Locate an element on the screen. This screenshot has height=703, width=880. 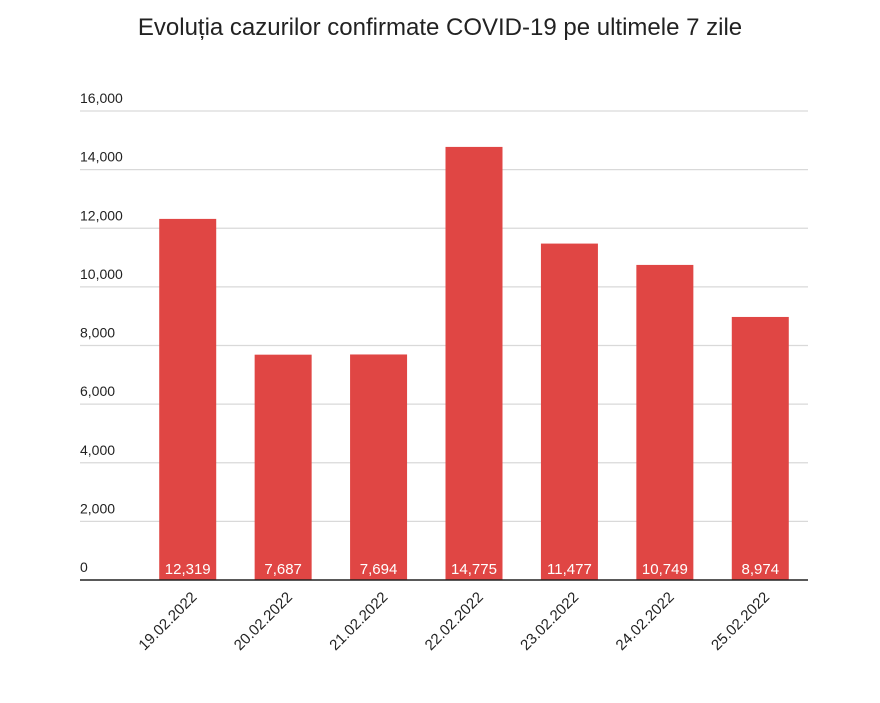
data-label: 7,687 is located at coordinates (283, 569).